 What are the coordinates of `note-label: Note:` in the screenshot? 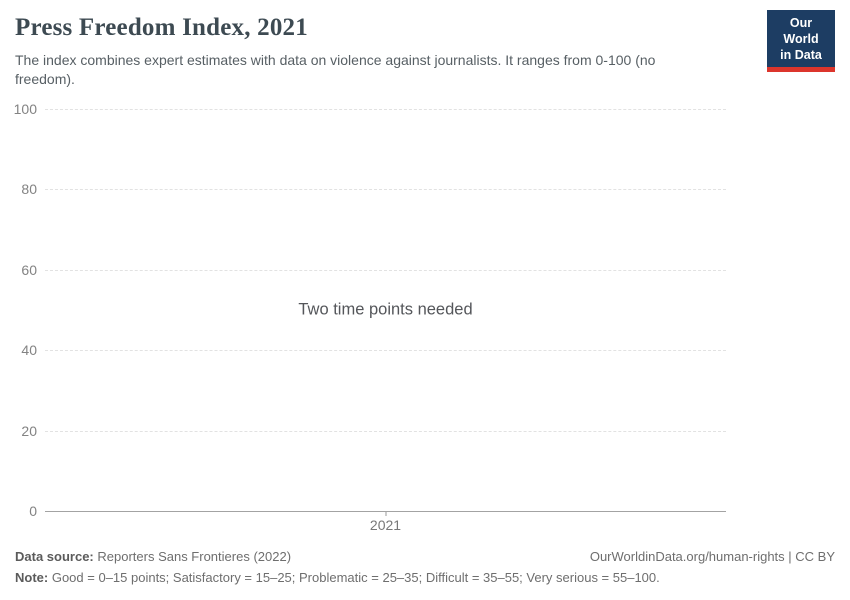 It's located at (32, 577).